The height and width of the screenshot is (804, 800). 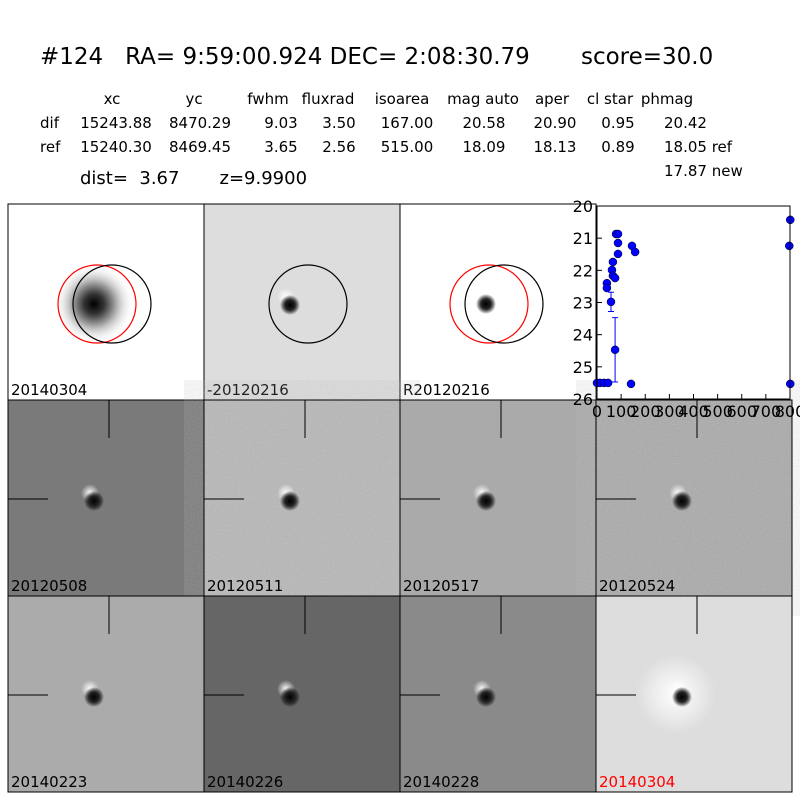 I want to click on stamp: 20140226, so click(x=302, y=694).